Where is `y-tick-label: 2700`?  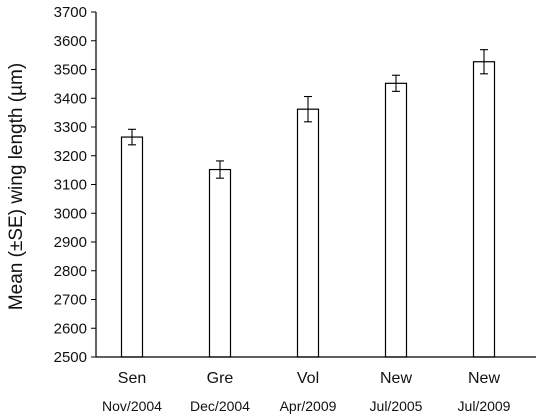 y-tick-label: 2700 is located at coordinates (70, 300).